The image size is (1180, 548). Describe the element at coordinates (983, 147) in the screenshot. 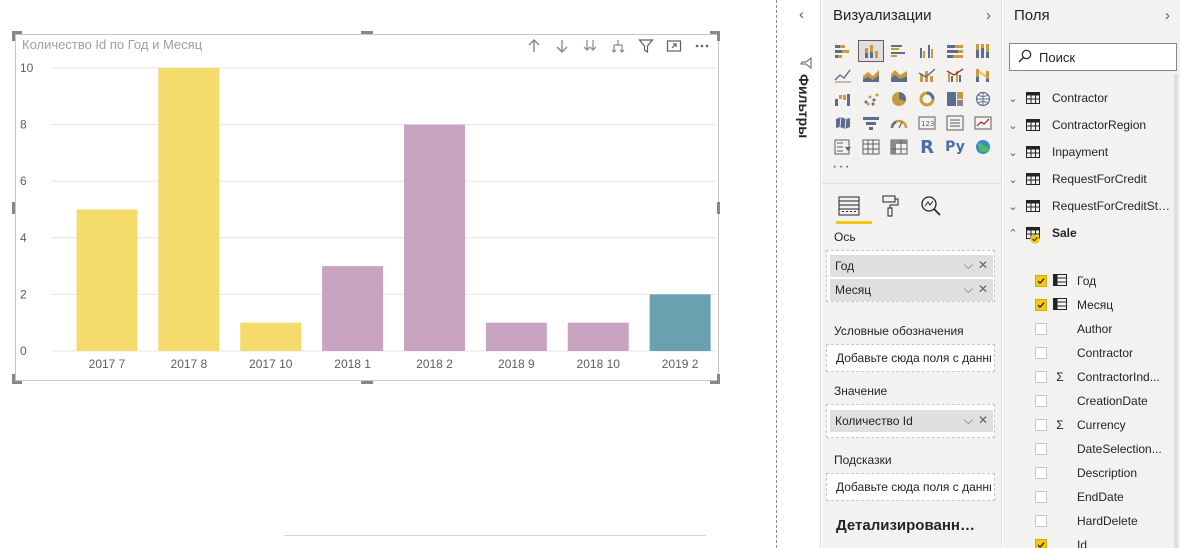

I see `arcgis-map-icon` at that location.